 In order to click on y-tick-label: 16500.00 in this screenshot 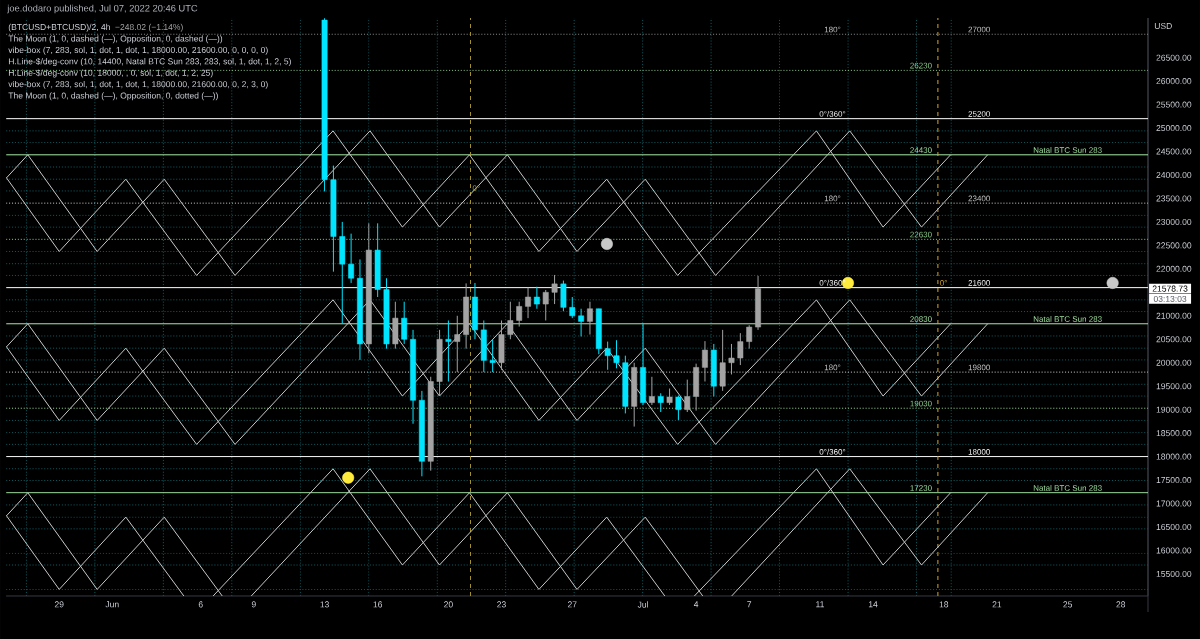, I will do `click(1174, 527)`.